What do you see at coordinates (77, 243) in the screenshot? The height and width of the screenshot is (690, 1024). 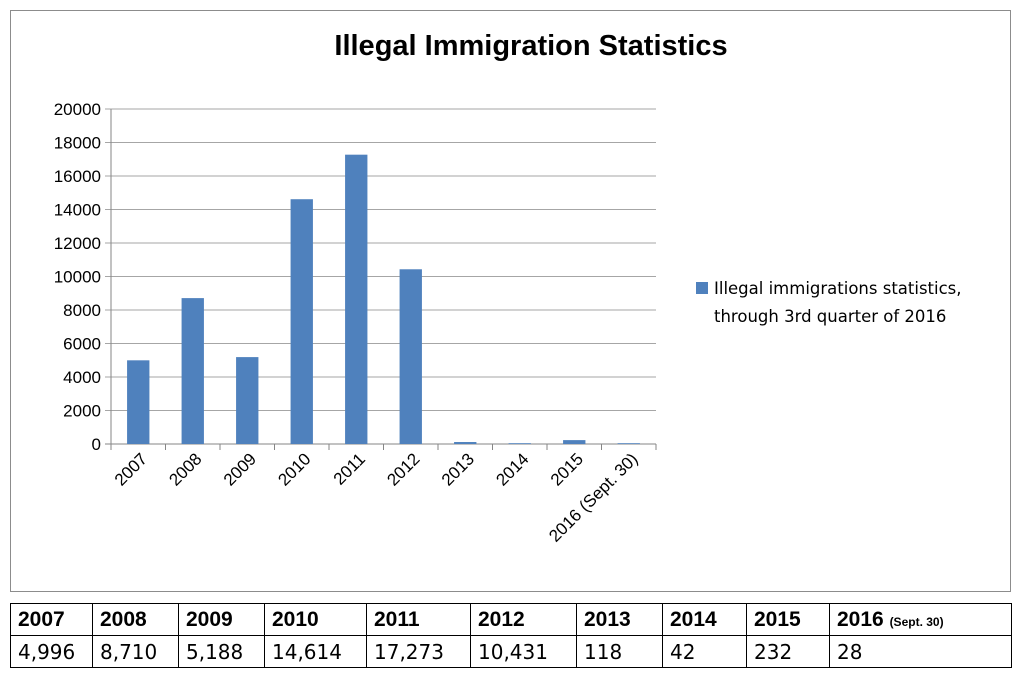 I see `y-tick-label: 12000` at bounding box center [77, 243].